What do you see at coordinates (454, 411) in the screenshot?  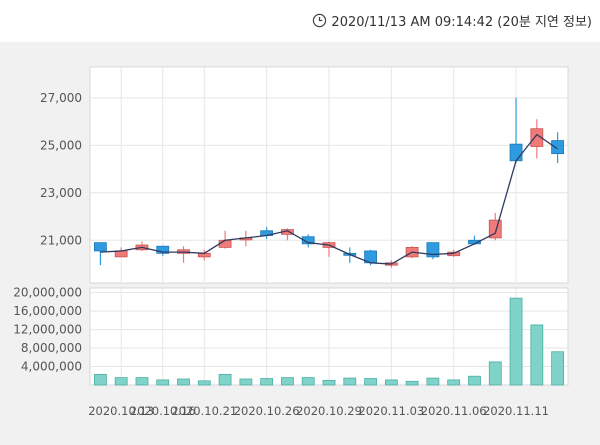 I see `date-tick-label: 2020.11.06` at bounding box center [454, 411].